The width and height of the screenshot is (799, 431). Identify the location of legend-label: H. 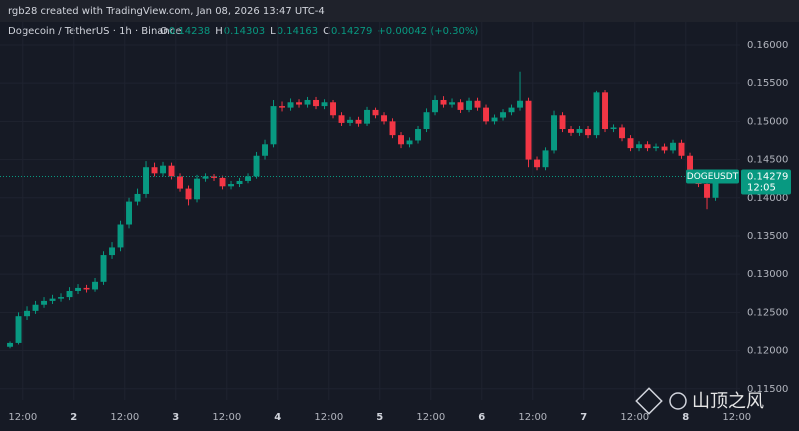
(219, 31).